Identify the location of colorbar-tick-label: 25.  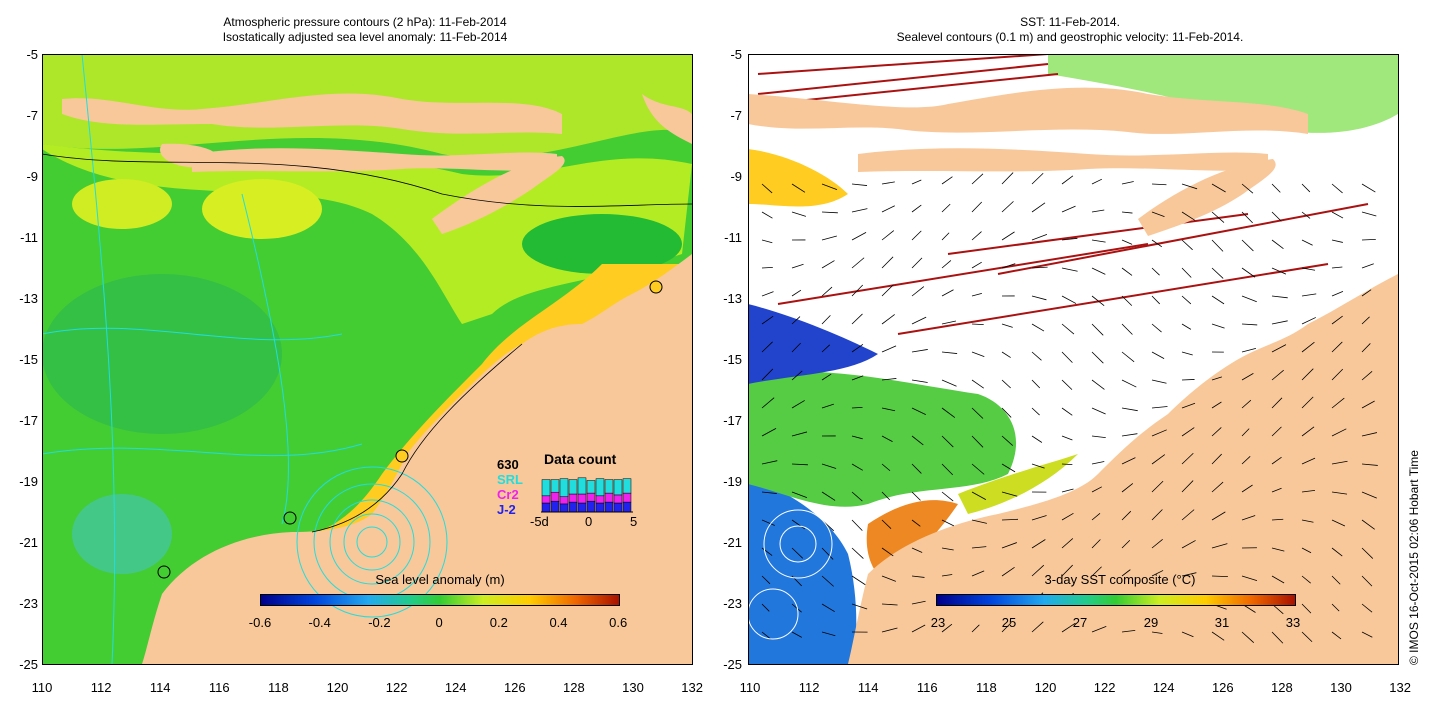
(1009, 622).